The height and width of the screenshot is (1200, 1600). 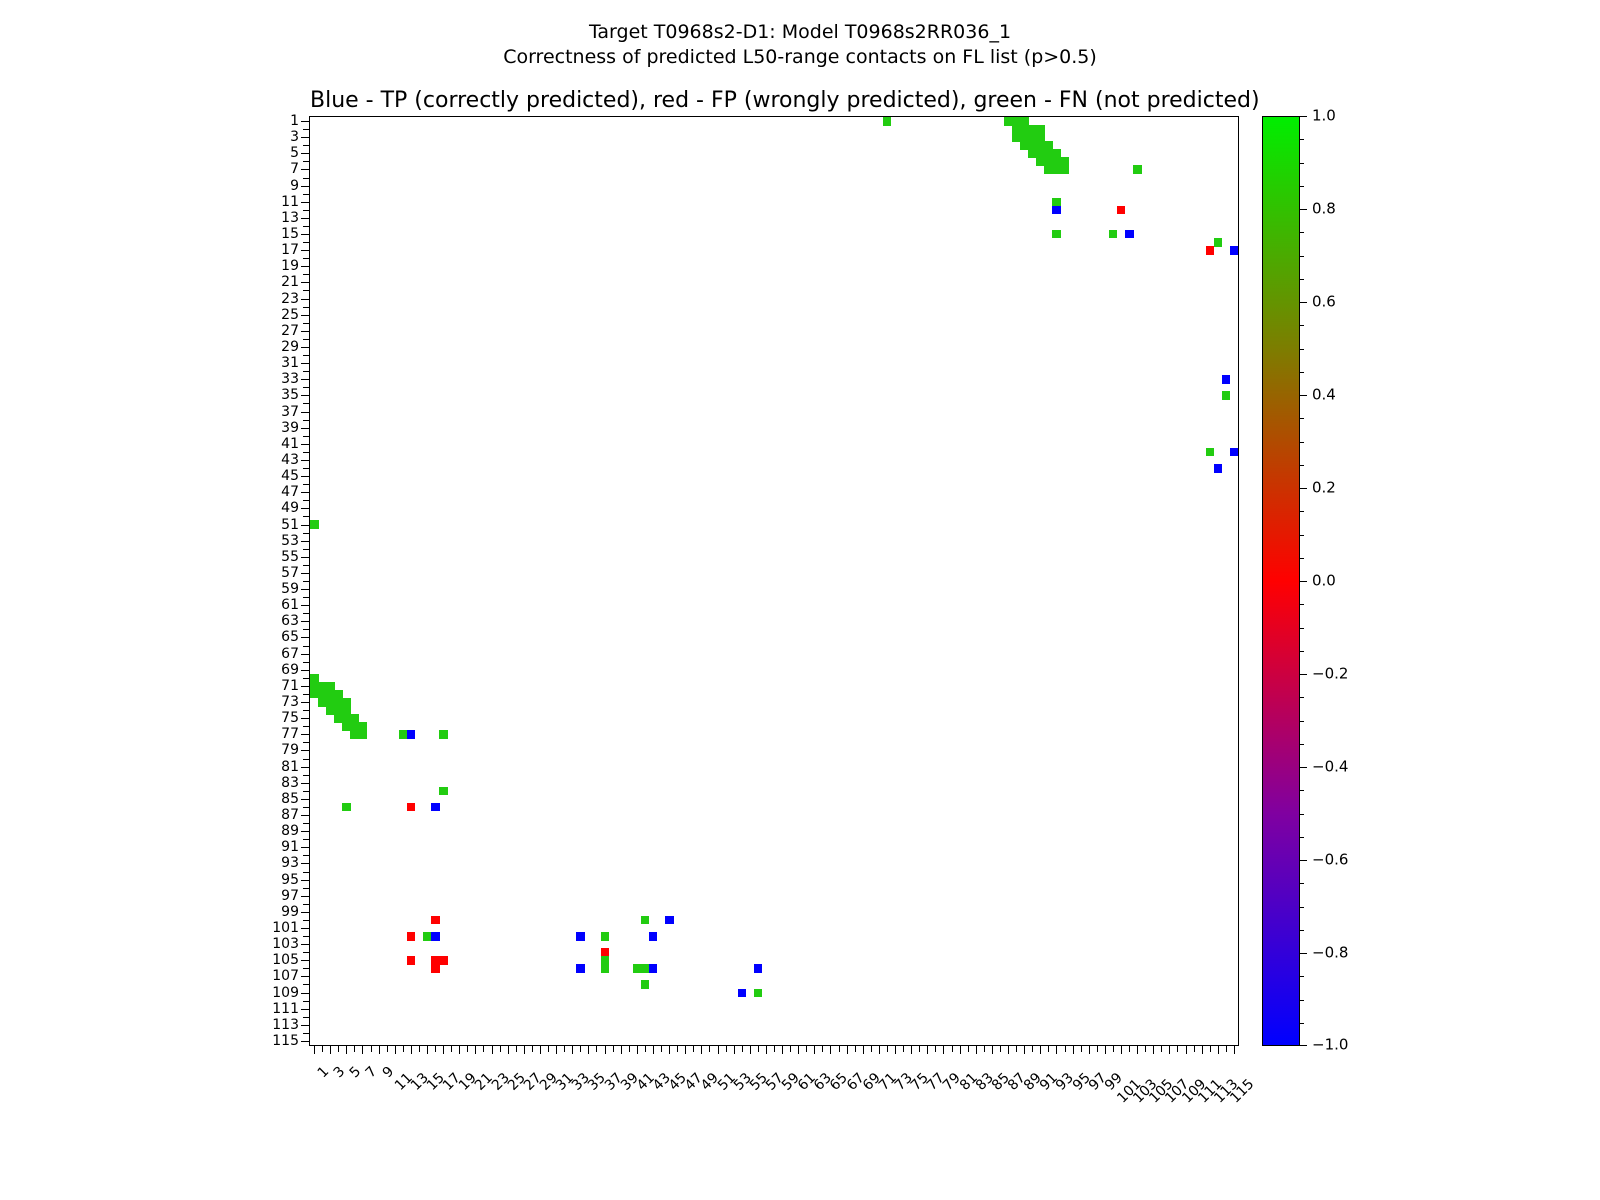 I want to click on y-axis-label: 109, so click(x=285, y=992).